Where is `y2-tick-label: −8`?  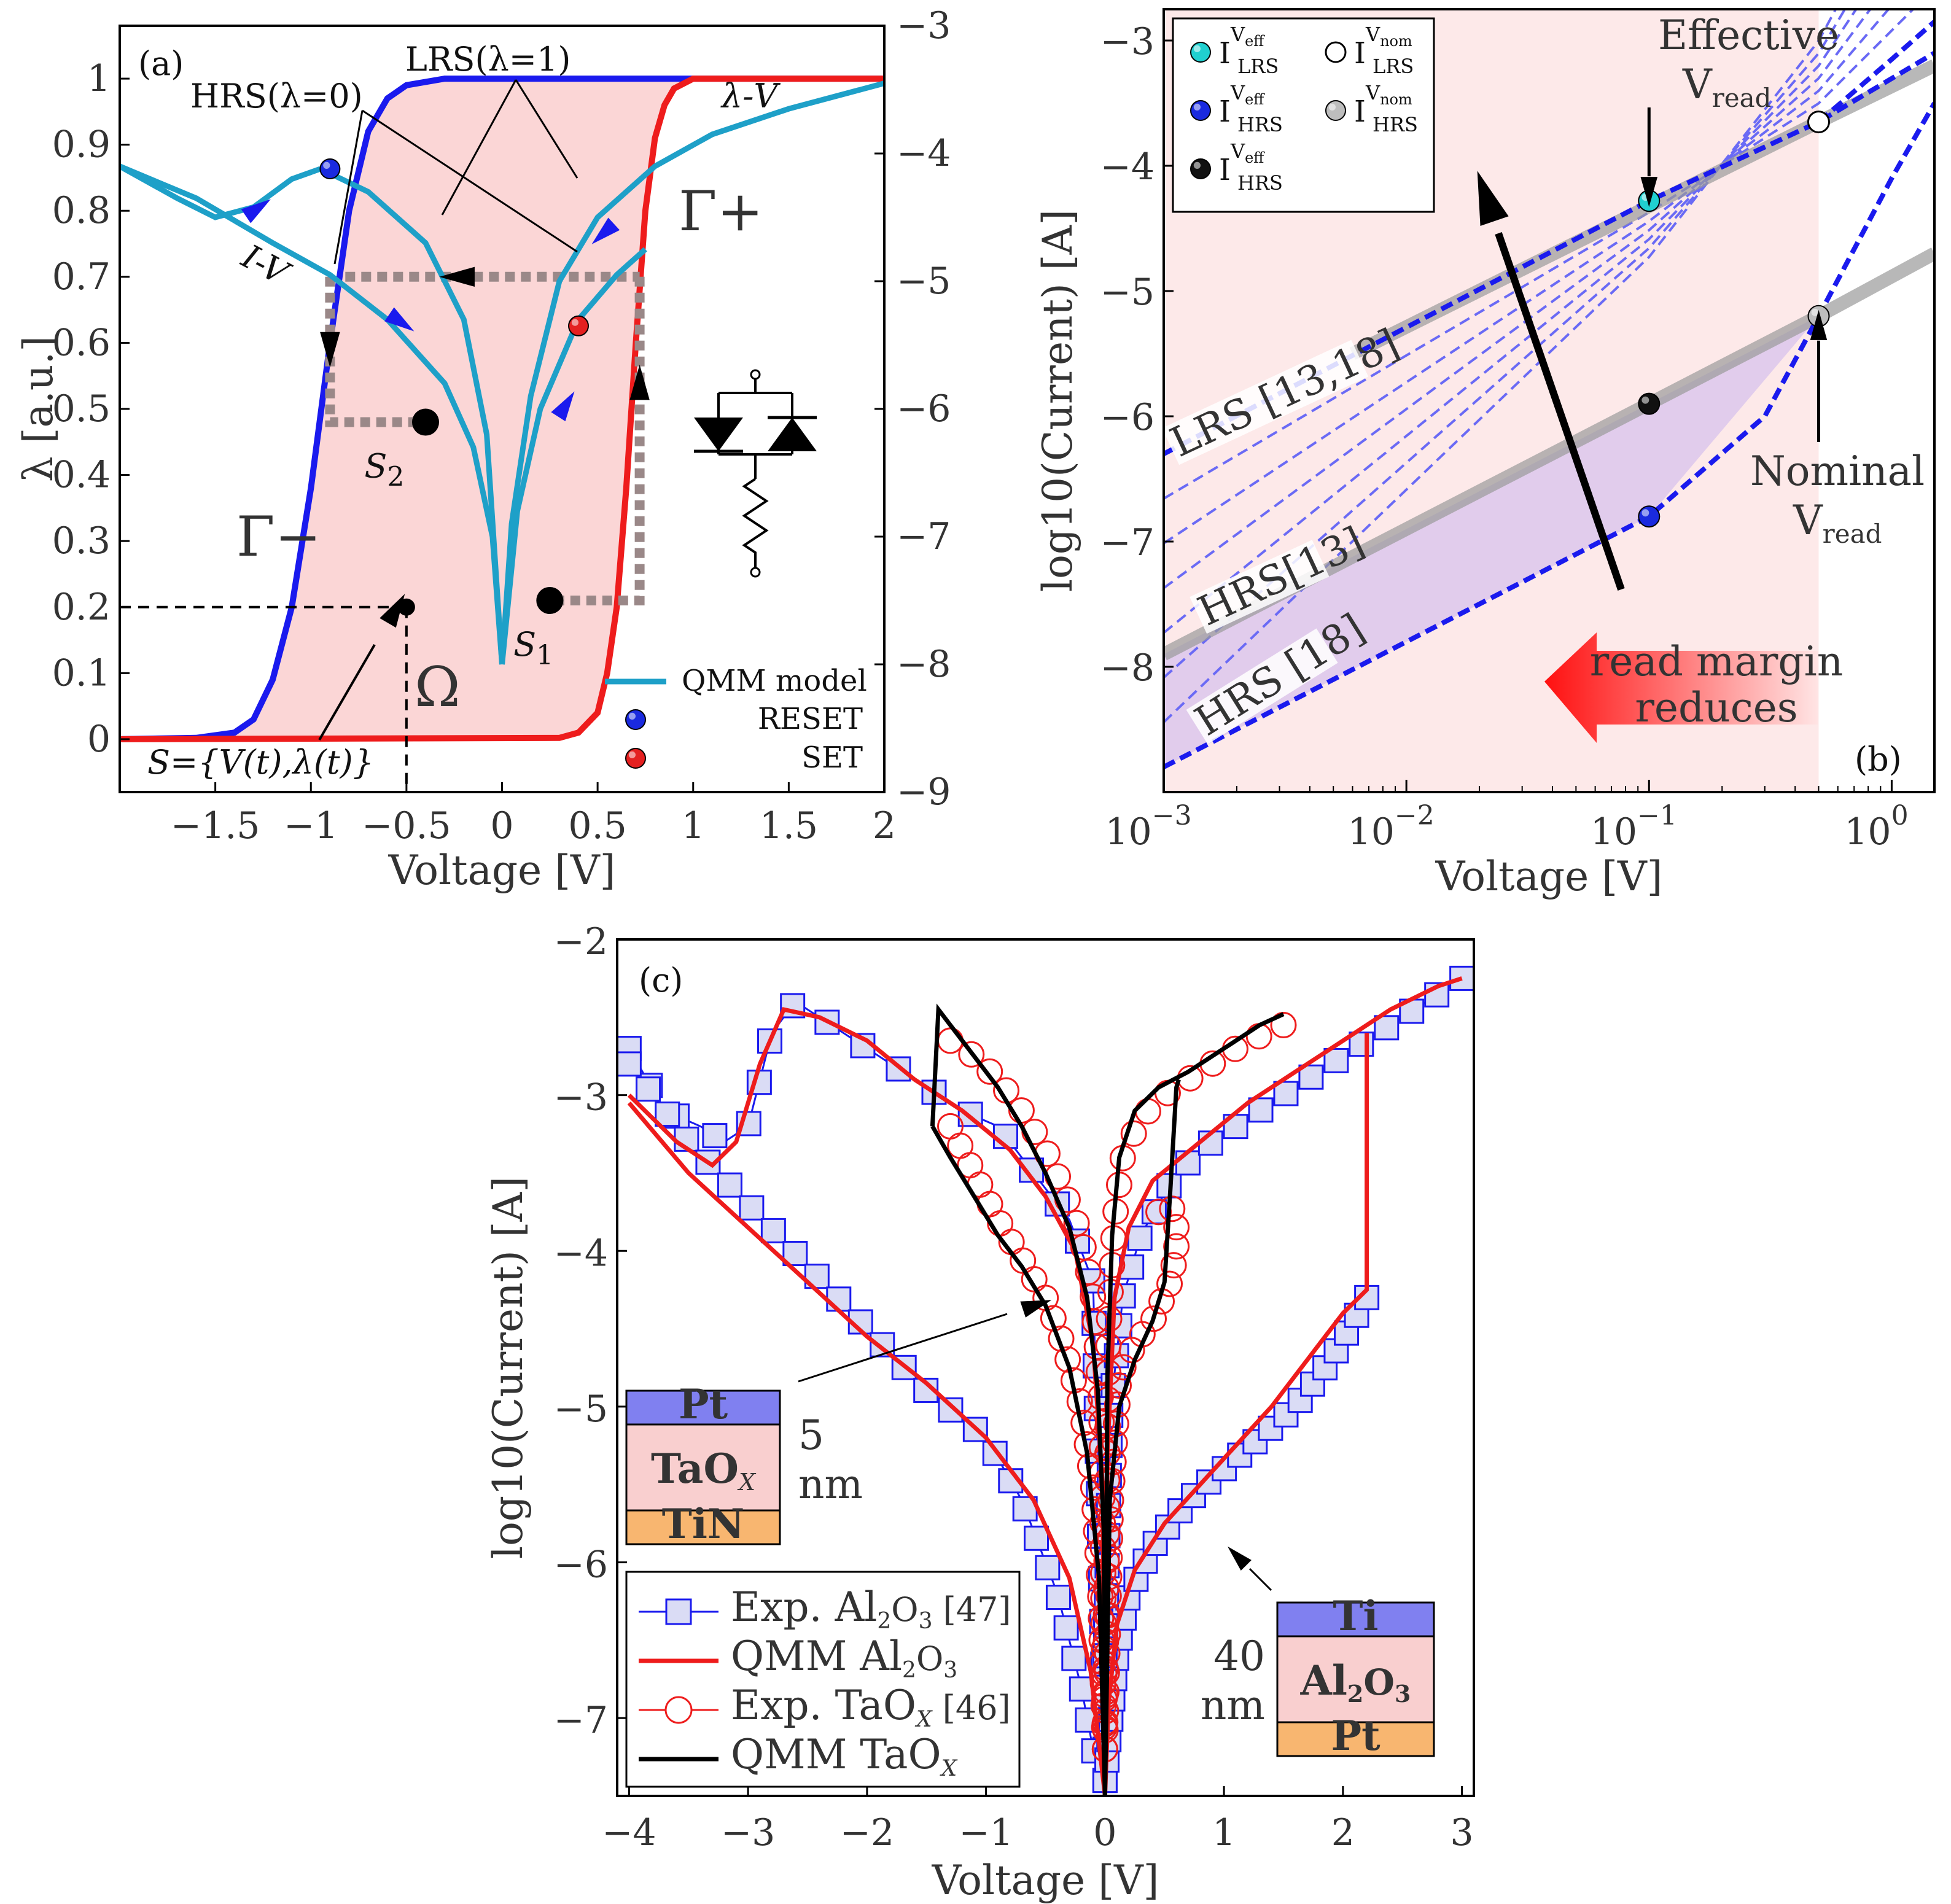 y2-tick-label: −8 is located at coordinates (924, 664).